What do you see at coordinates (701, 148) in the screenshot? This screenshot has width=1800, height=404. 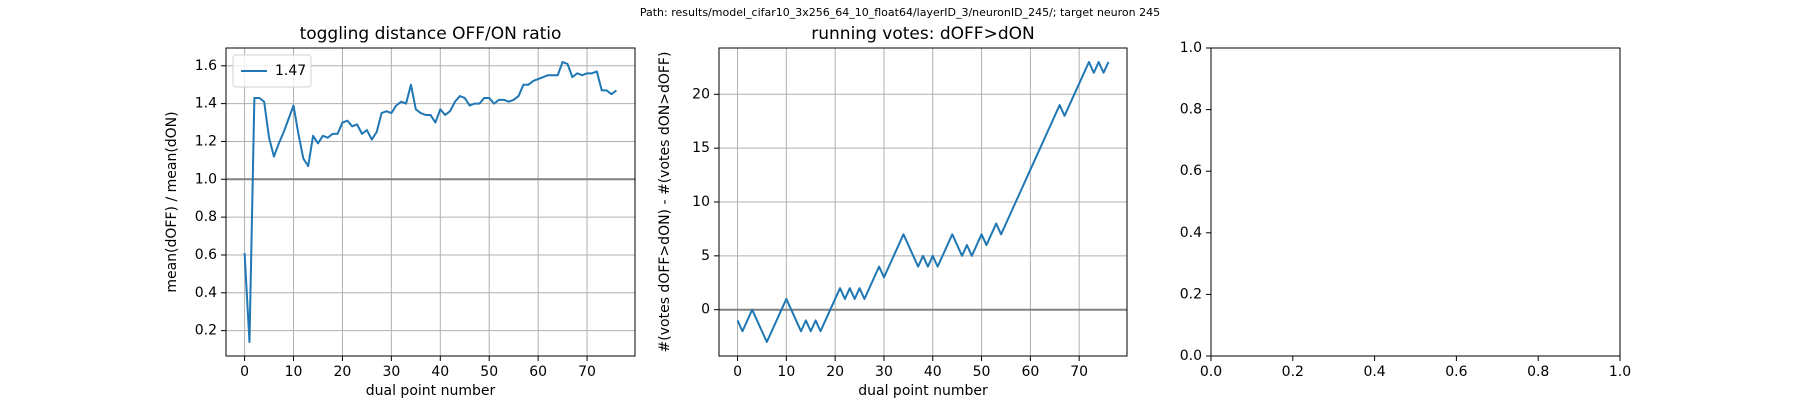 I see `y-tick-label: 15` at bounding box center [701, 148].